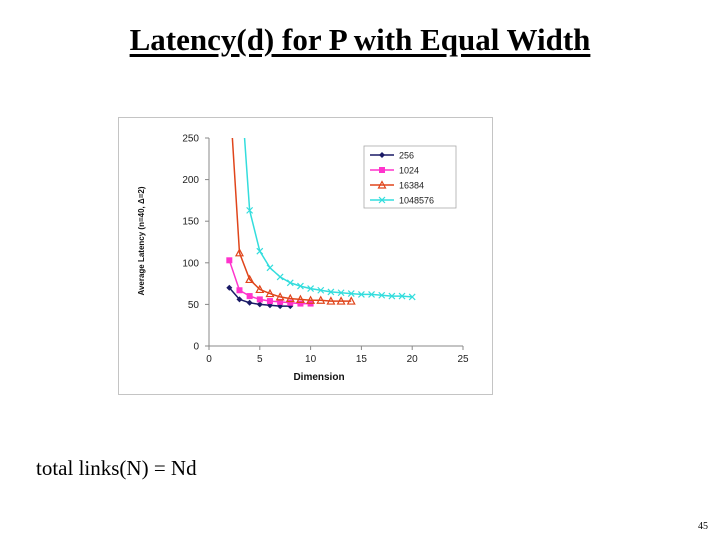 The height and width of the screenshot is (540, 720). What do you see at coordinates (463, 359) in the screenshot?
I see `x-tick-label: 25` at bounding box center [463, 359].